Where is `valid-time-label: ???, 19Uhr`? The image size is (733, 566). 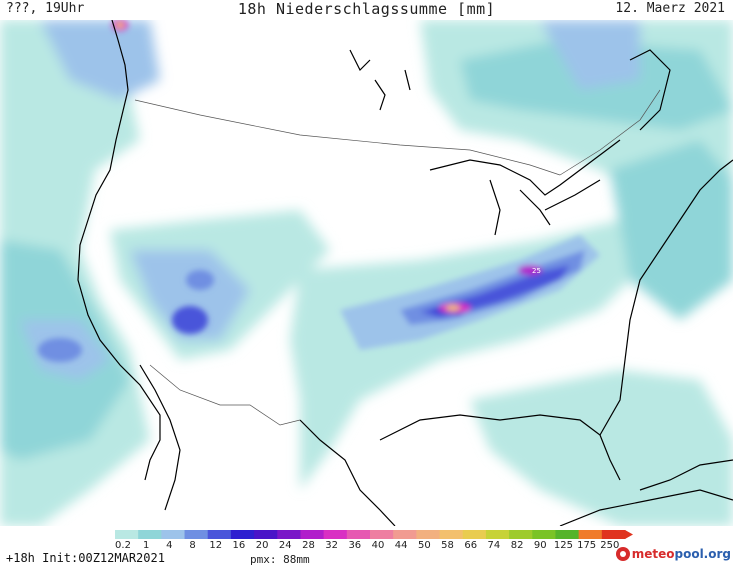 valid-time-label: ???, 19Uhr is located at coordinates (45, 8).